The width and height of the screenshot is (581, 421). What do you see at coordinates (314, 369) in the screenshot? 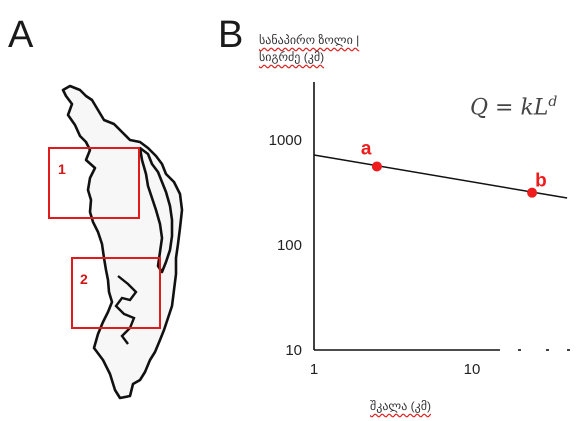
I see `x-tick-label: 1` at bounding box center [314, 369].